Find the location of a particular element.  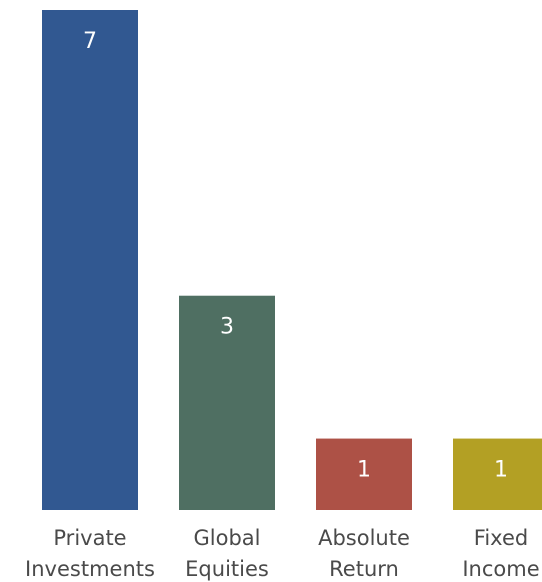

category-label-0-line-1: Investments is located at coordinates (90, 569).